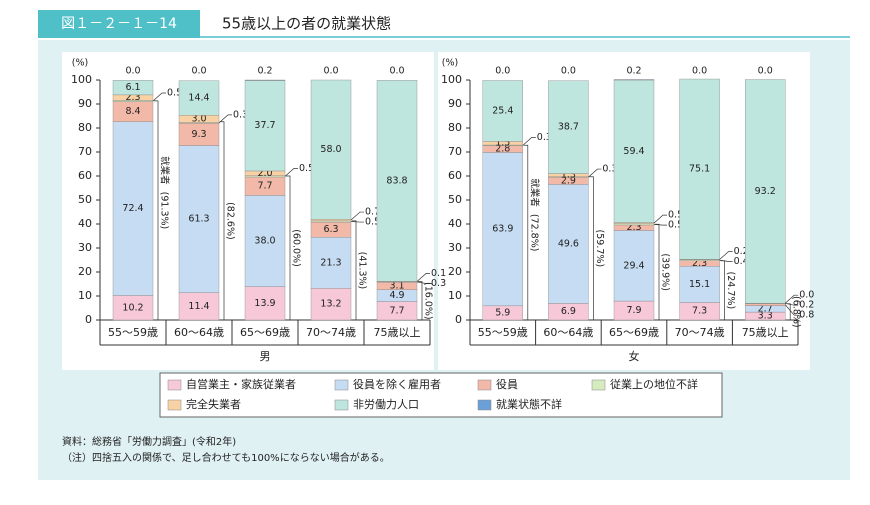 The height and width of the screenshot is (505, 870). What do you see at coordinates (149, 441) in the screenshot?
I see `source-note: 資料：総務省「労働力調査」(令和2年)` at bounding box center [149, 441].